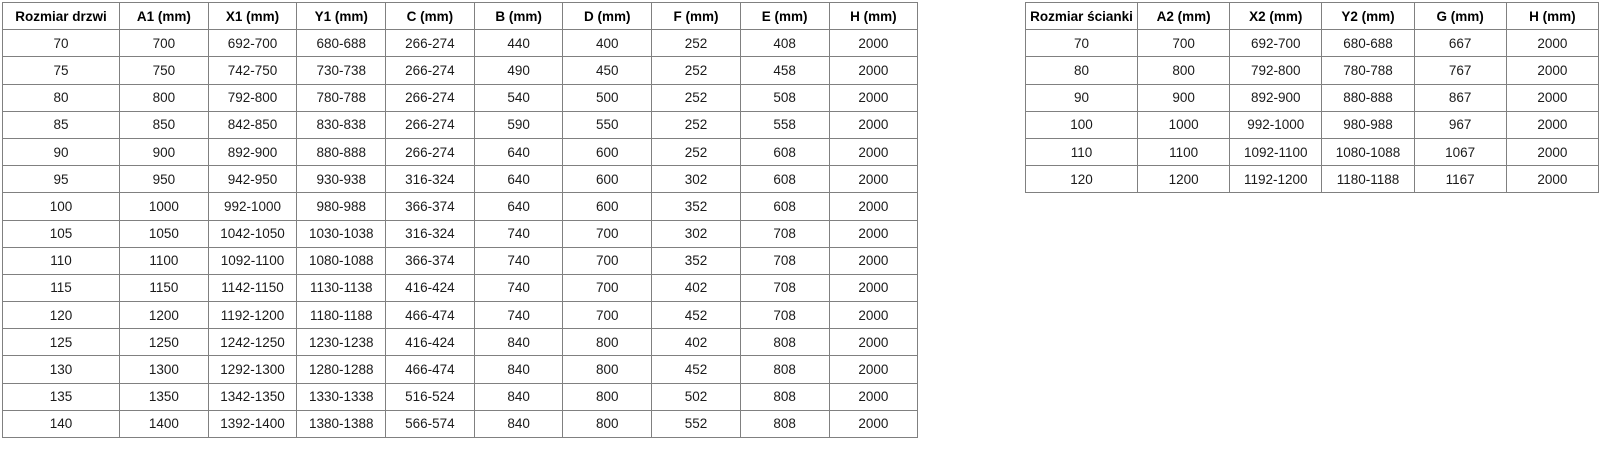  What do you see at coordinates (252, 424) in the screenshot?
I see `table-cell: 1392-1400` at bounding box center [252, 424].